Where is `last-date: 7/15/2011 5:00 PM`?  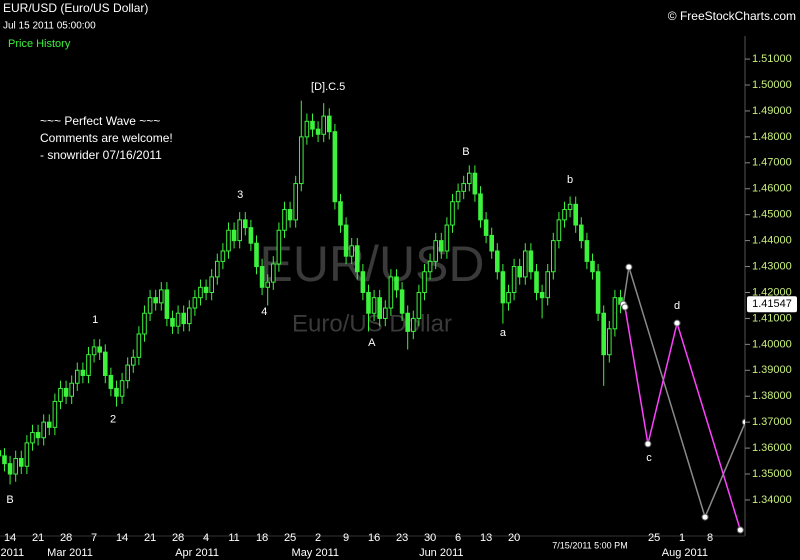
last-date: 7/15/2011 5:00 PM is located at coordinates (589, 545).